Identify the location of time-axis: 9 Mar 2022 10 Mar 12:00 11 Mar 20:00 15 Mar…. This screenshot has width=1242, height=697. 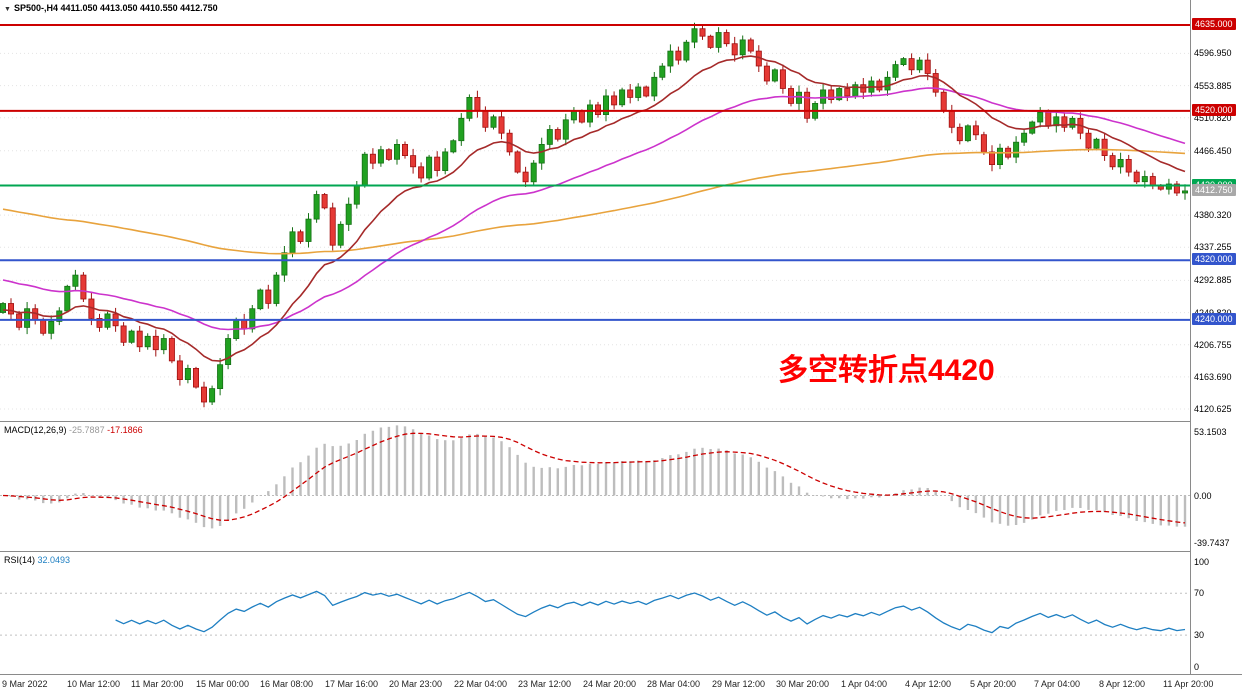
(621, 686).